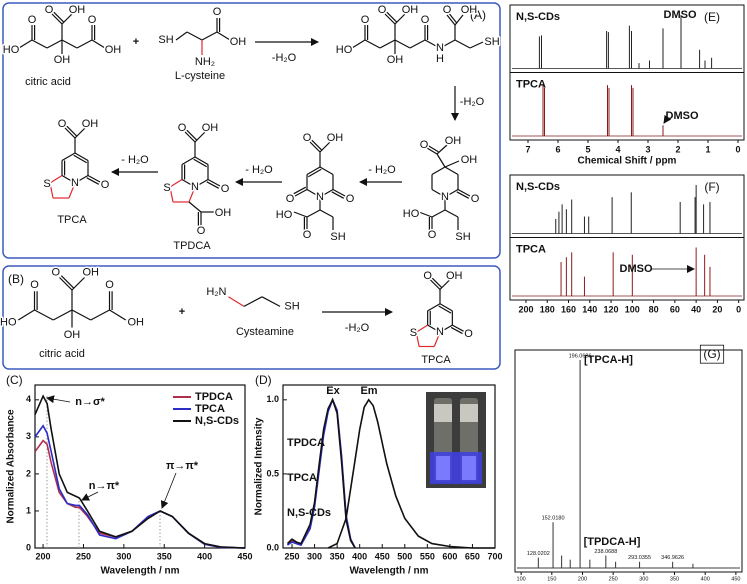  Describe the element at coordinates (449, 556) in the screenshot. I see `x-tick-label: 600` at that location.